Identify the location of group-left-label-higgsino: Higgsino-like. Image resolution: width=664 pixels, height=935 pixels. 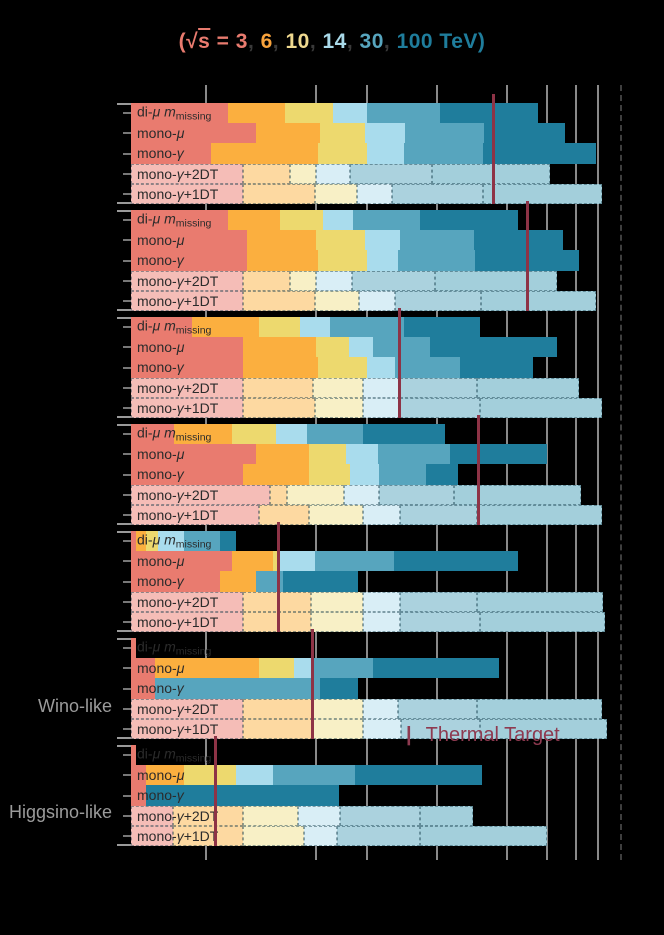
(60, 812).